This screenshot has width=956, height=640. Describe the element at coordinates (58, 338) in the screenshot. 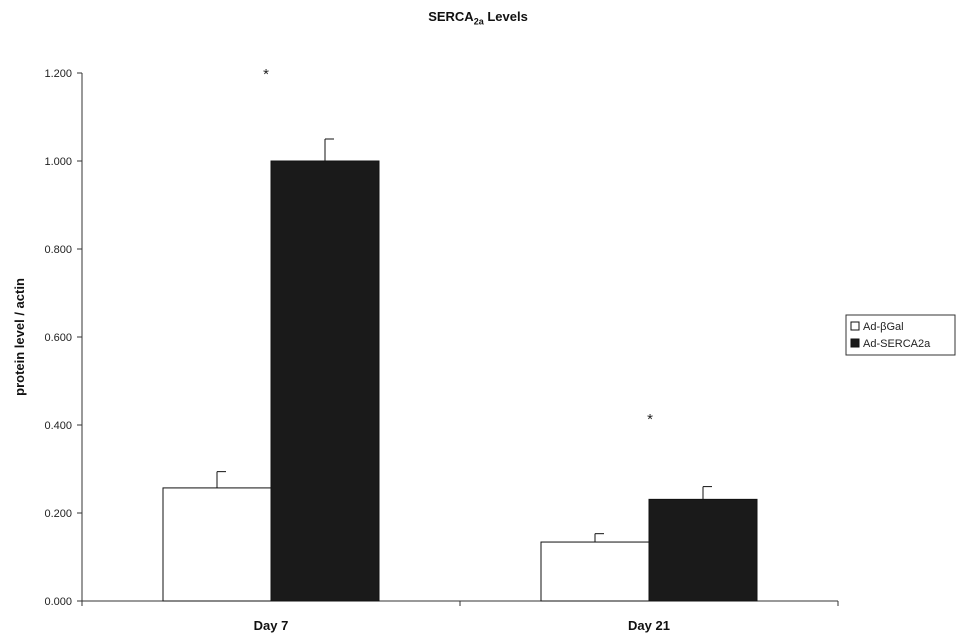

I see `y-tick-label: 0.600` at that location.